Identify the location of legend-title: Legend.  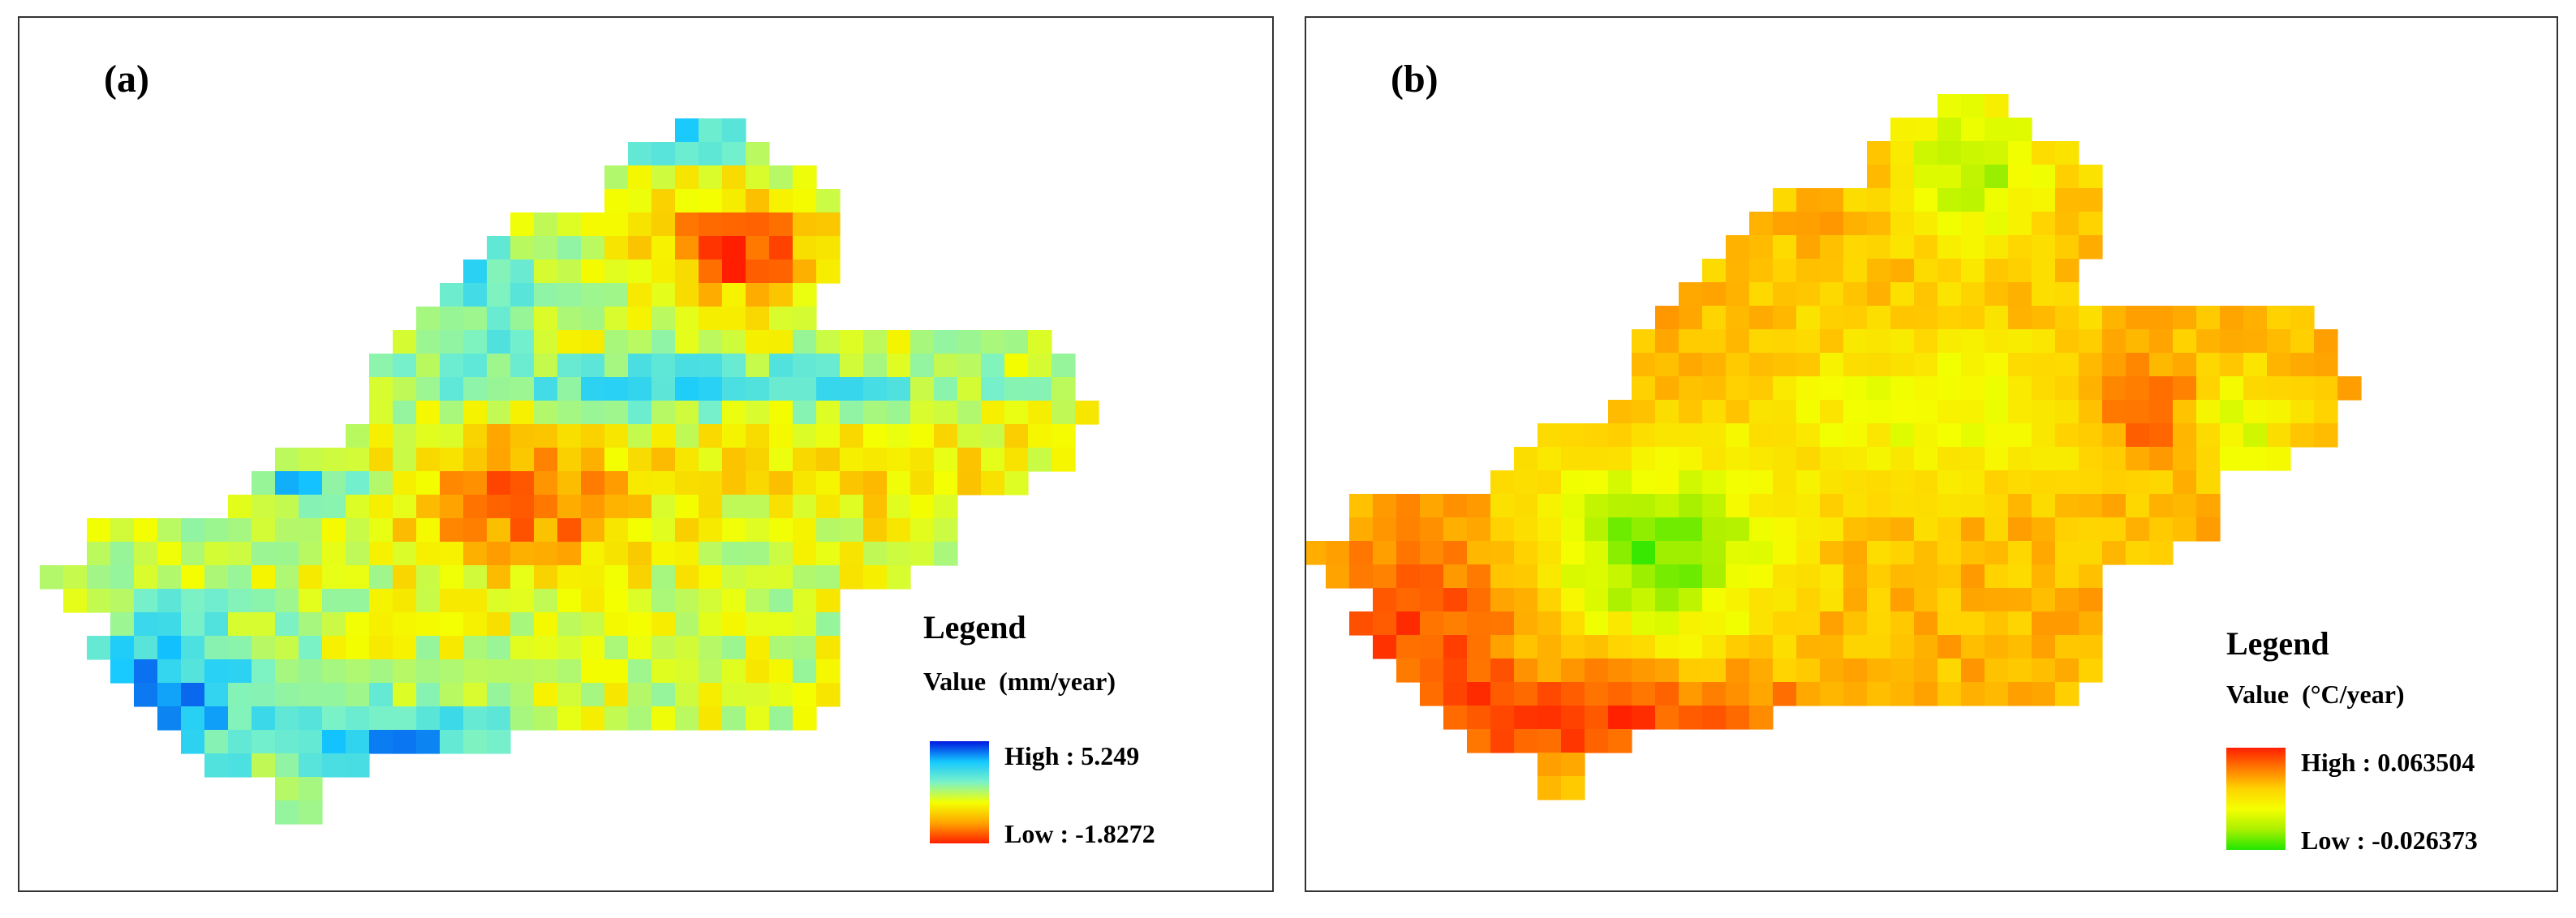
(975, 627).